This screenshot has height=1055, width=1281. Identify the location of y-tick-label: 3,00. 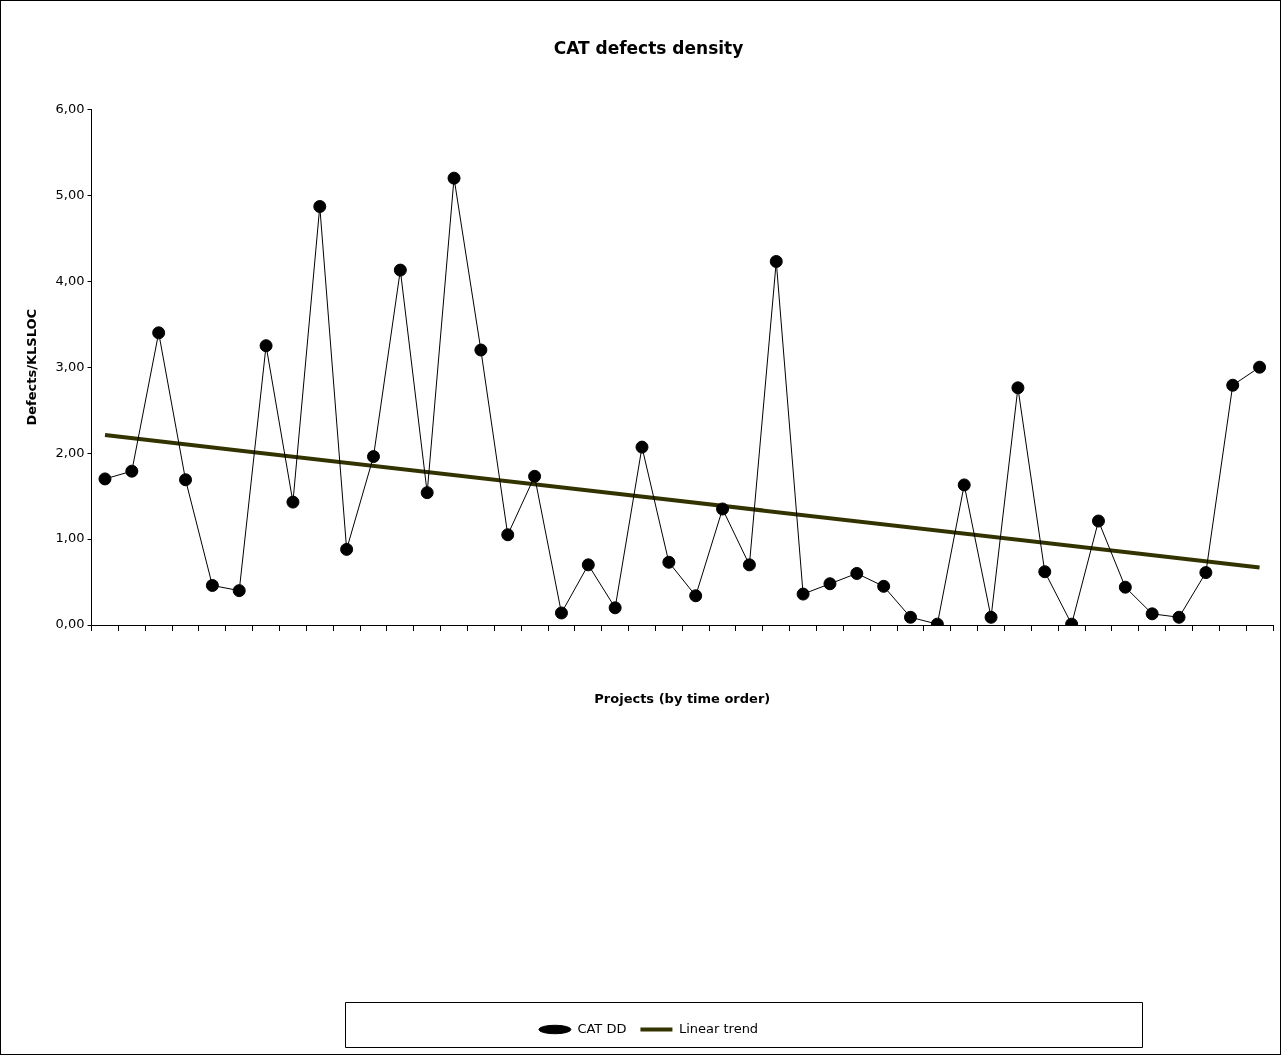
(70, 366).